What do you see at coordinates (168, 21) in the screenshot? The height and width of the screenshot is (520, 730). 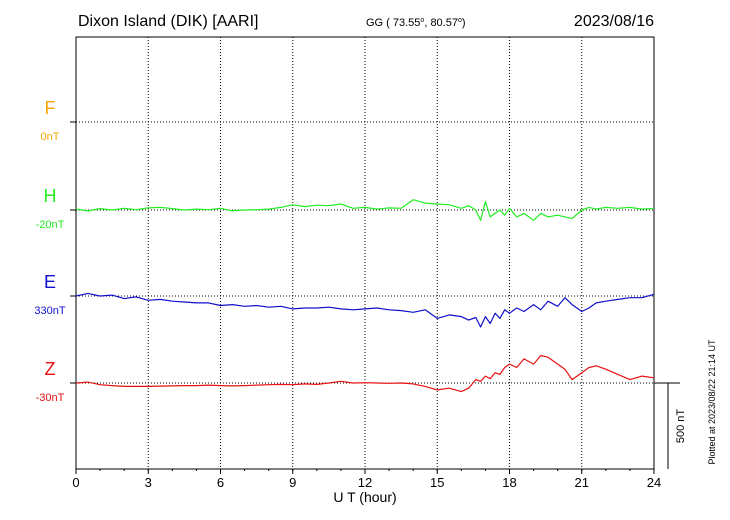 I see `station-title: Dixon Island (DIK) [AARI]` at bounding box center [168, 21].